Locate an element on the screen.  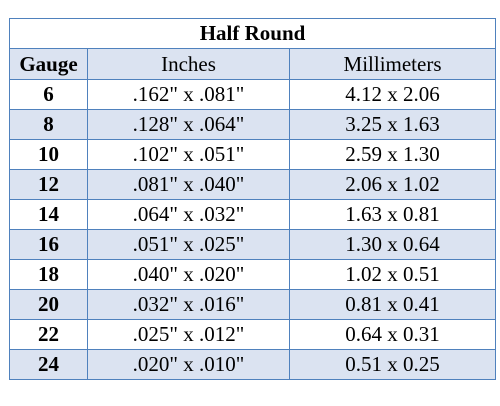
gauge-cell: 20 is located at coordinates (48, 304).